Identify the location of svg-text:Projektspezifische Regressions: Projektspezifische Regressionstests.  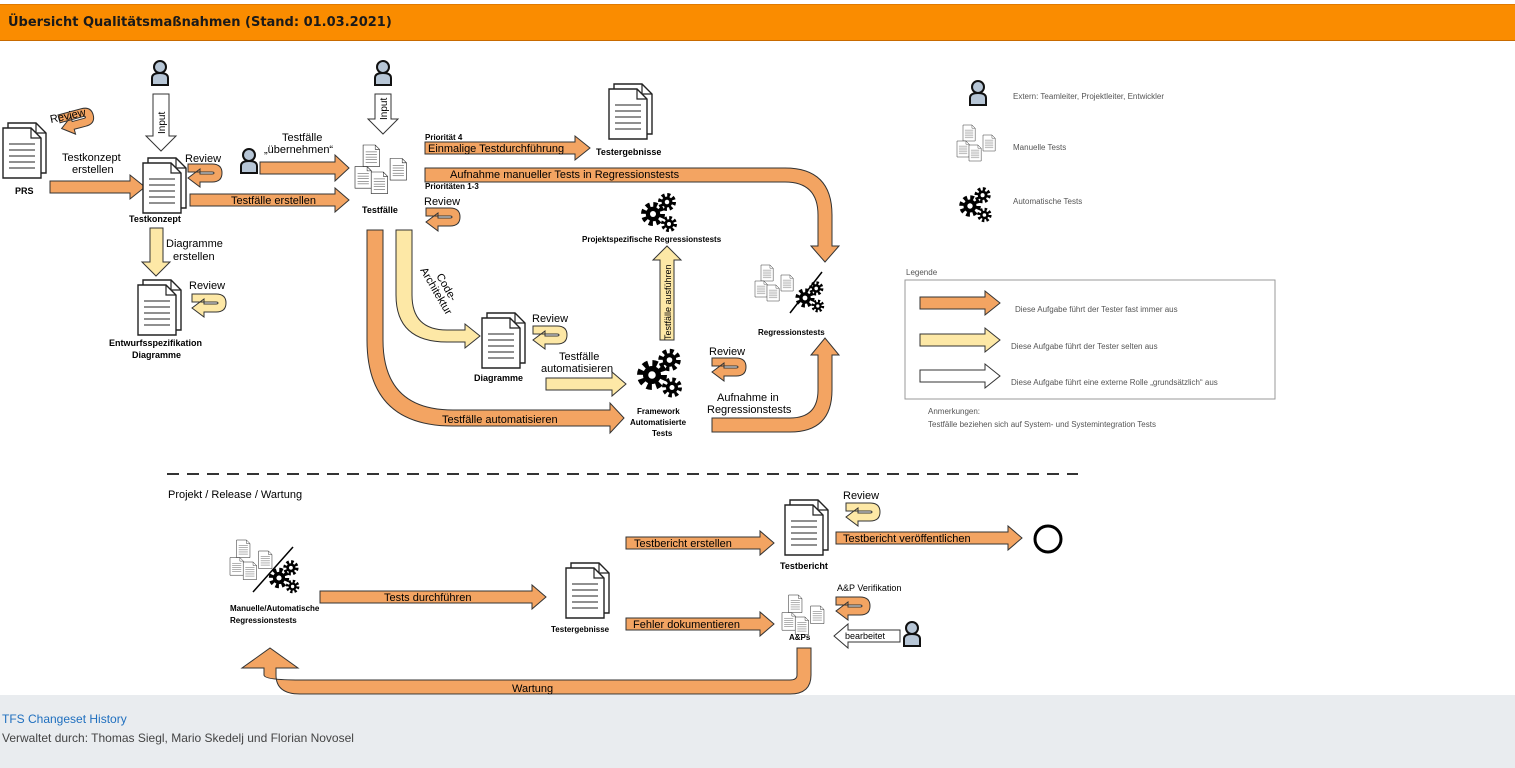
(652, 239).